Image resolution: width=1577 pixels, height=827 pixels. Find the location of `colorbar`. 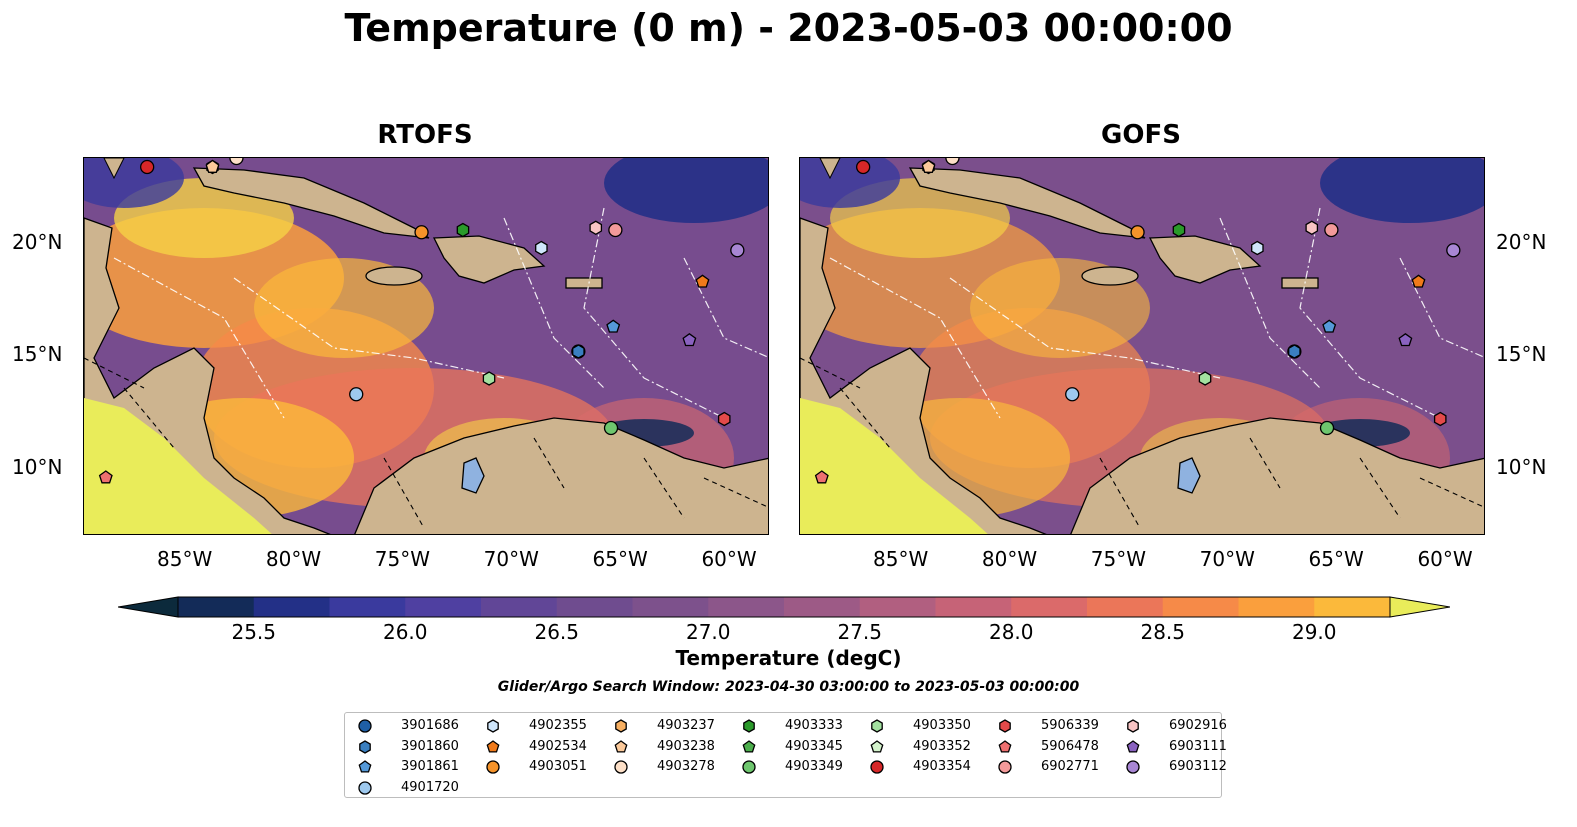

colorbar is located at coordinates (784, 607).